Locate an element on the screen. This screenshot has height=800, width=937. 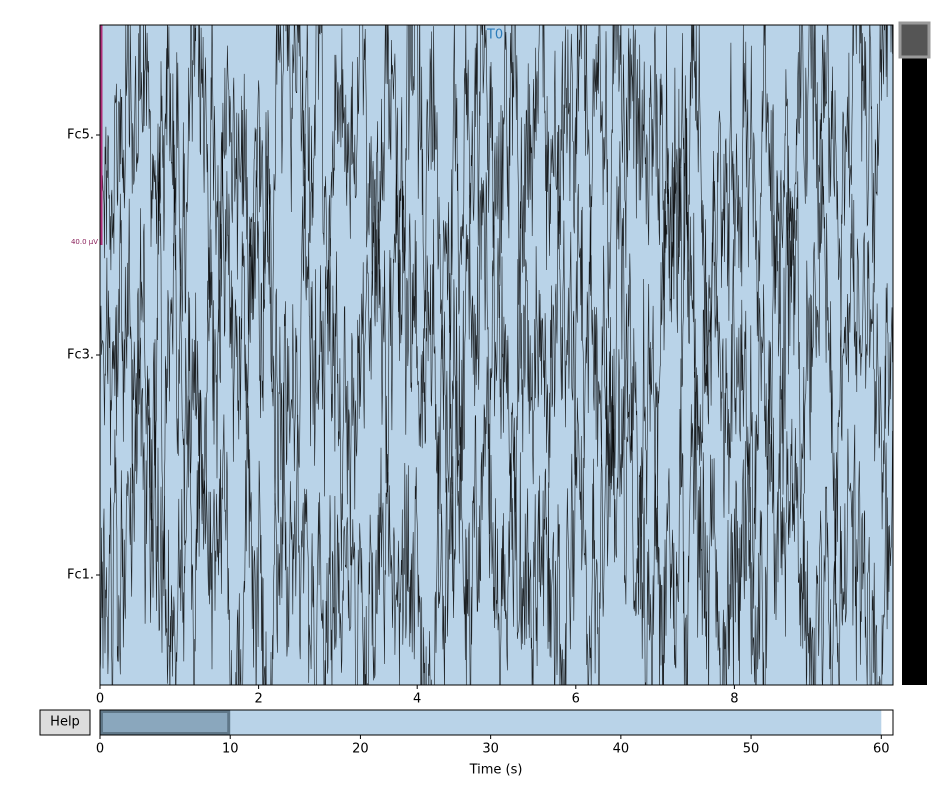
x-tick-label: 10 is located at coordinates (230, 749).